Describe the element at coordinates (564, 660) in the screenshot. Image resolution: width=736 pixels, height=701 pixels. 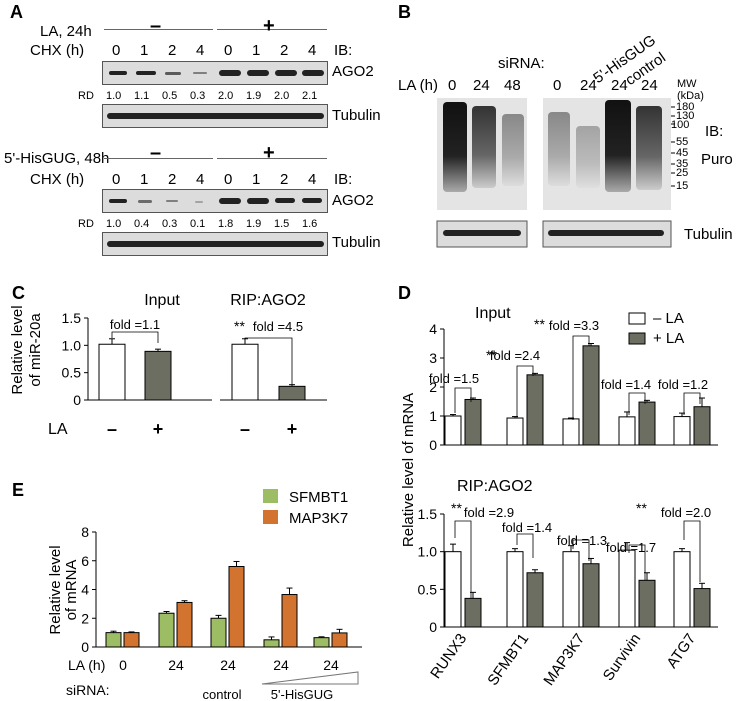
I see `category-label: MAP3K7` at that location.